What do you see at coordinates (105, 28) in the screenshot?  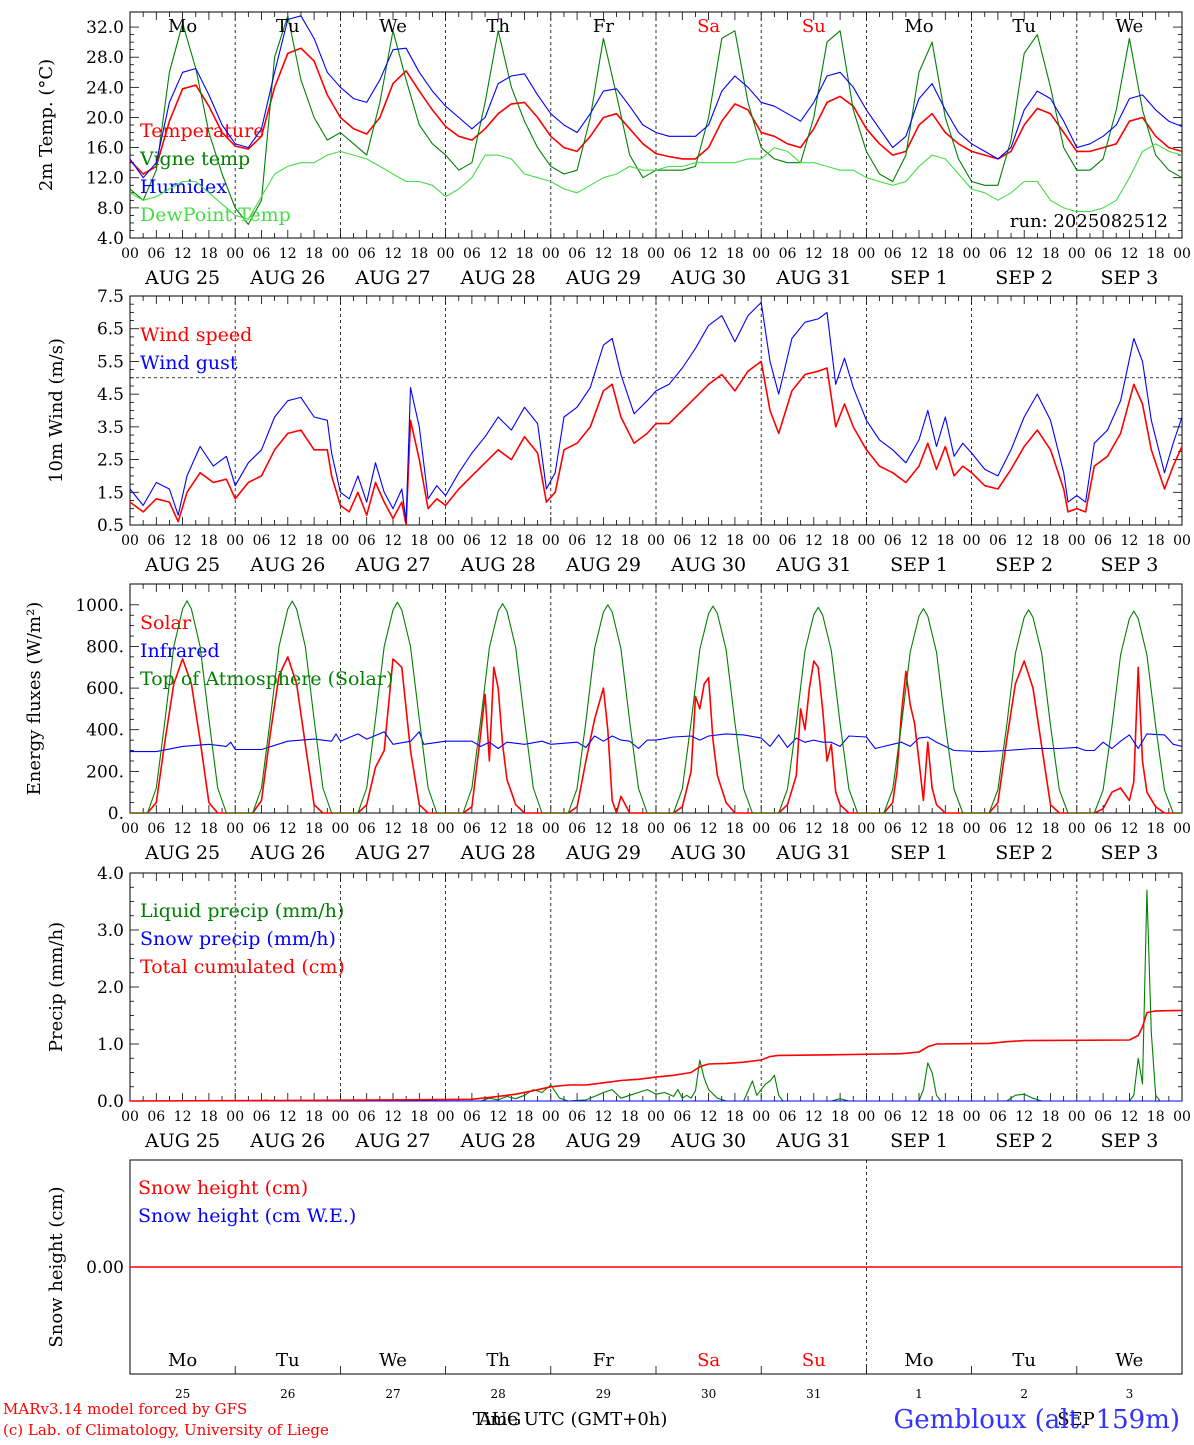 I see `y-tick-label: 32.0` at bounding box center [105, 28].